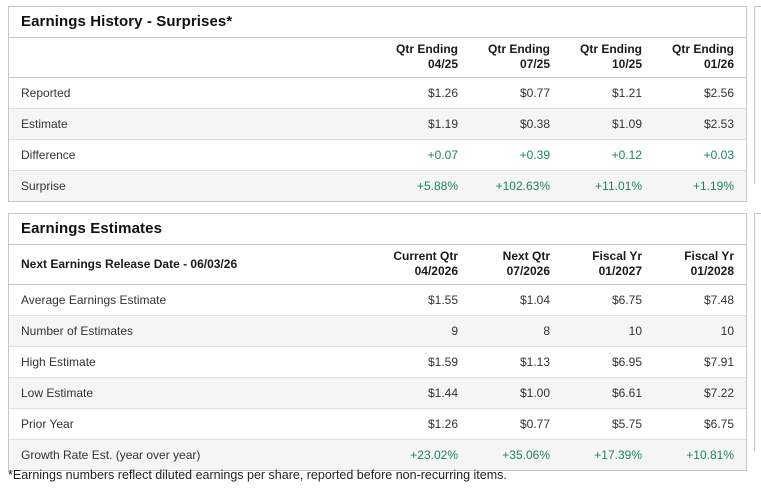  Describe the element at coordinates (608, 124) in the screenshot. I see `cell-value: $1.09` at that location.